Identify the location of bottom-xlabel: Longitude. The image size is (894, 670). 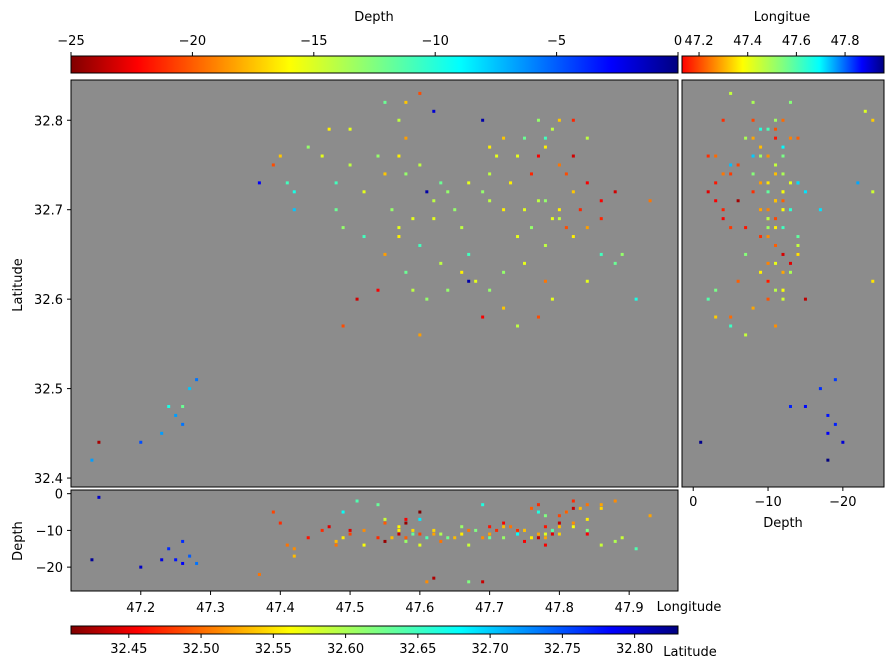
(689, 607).